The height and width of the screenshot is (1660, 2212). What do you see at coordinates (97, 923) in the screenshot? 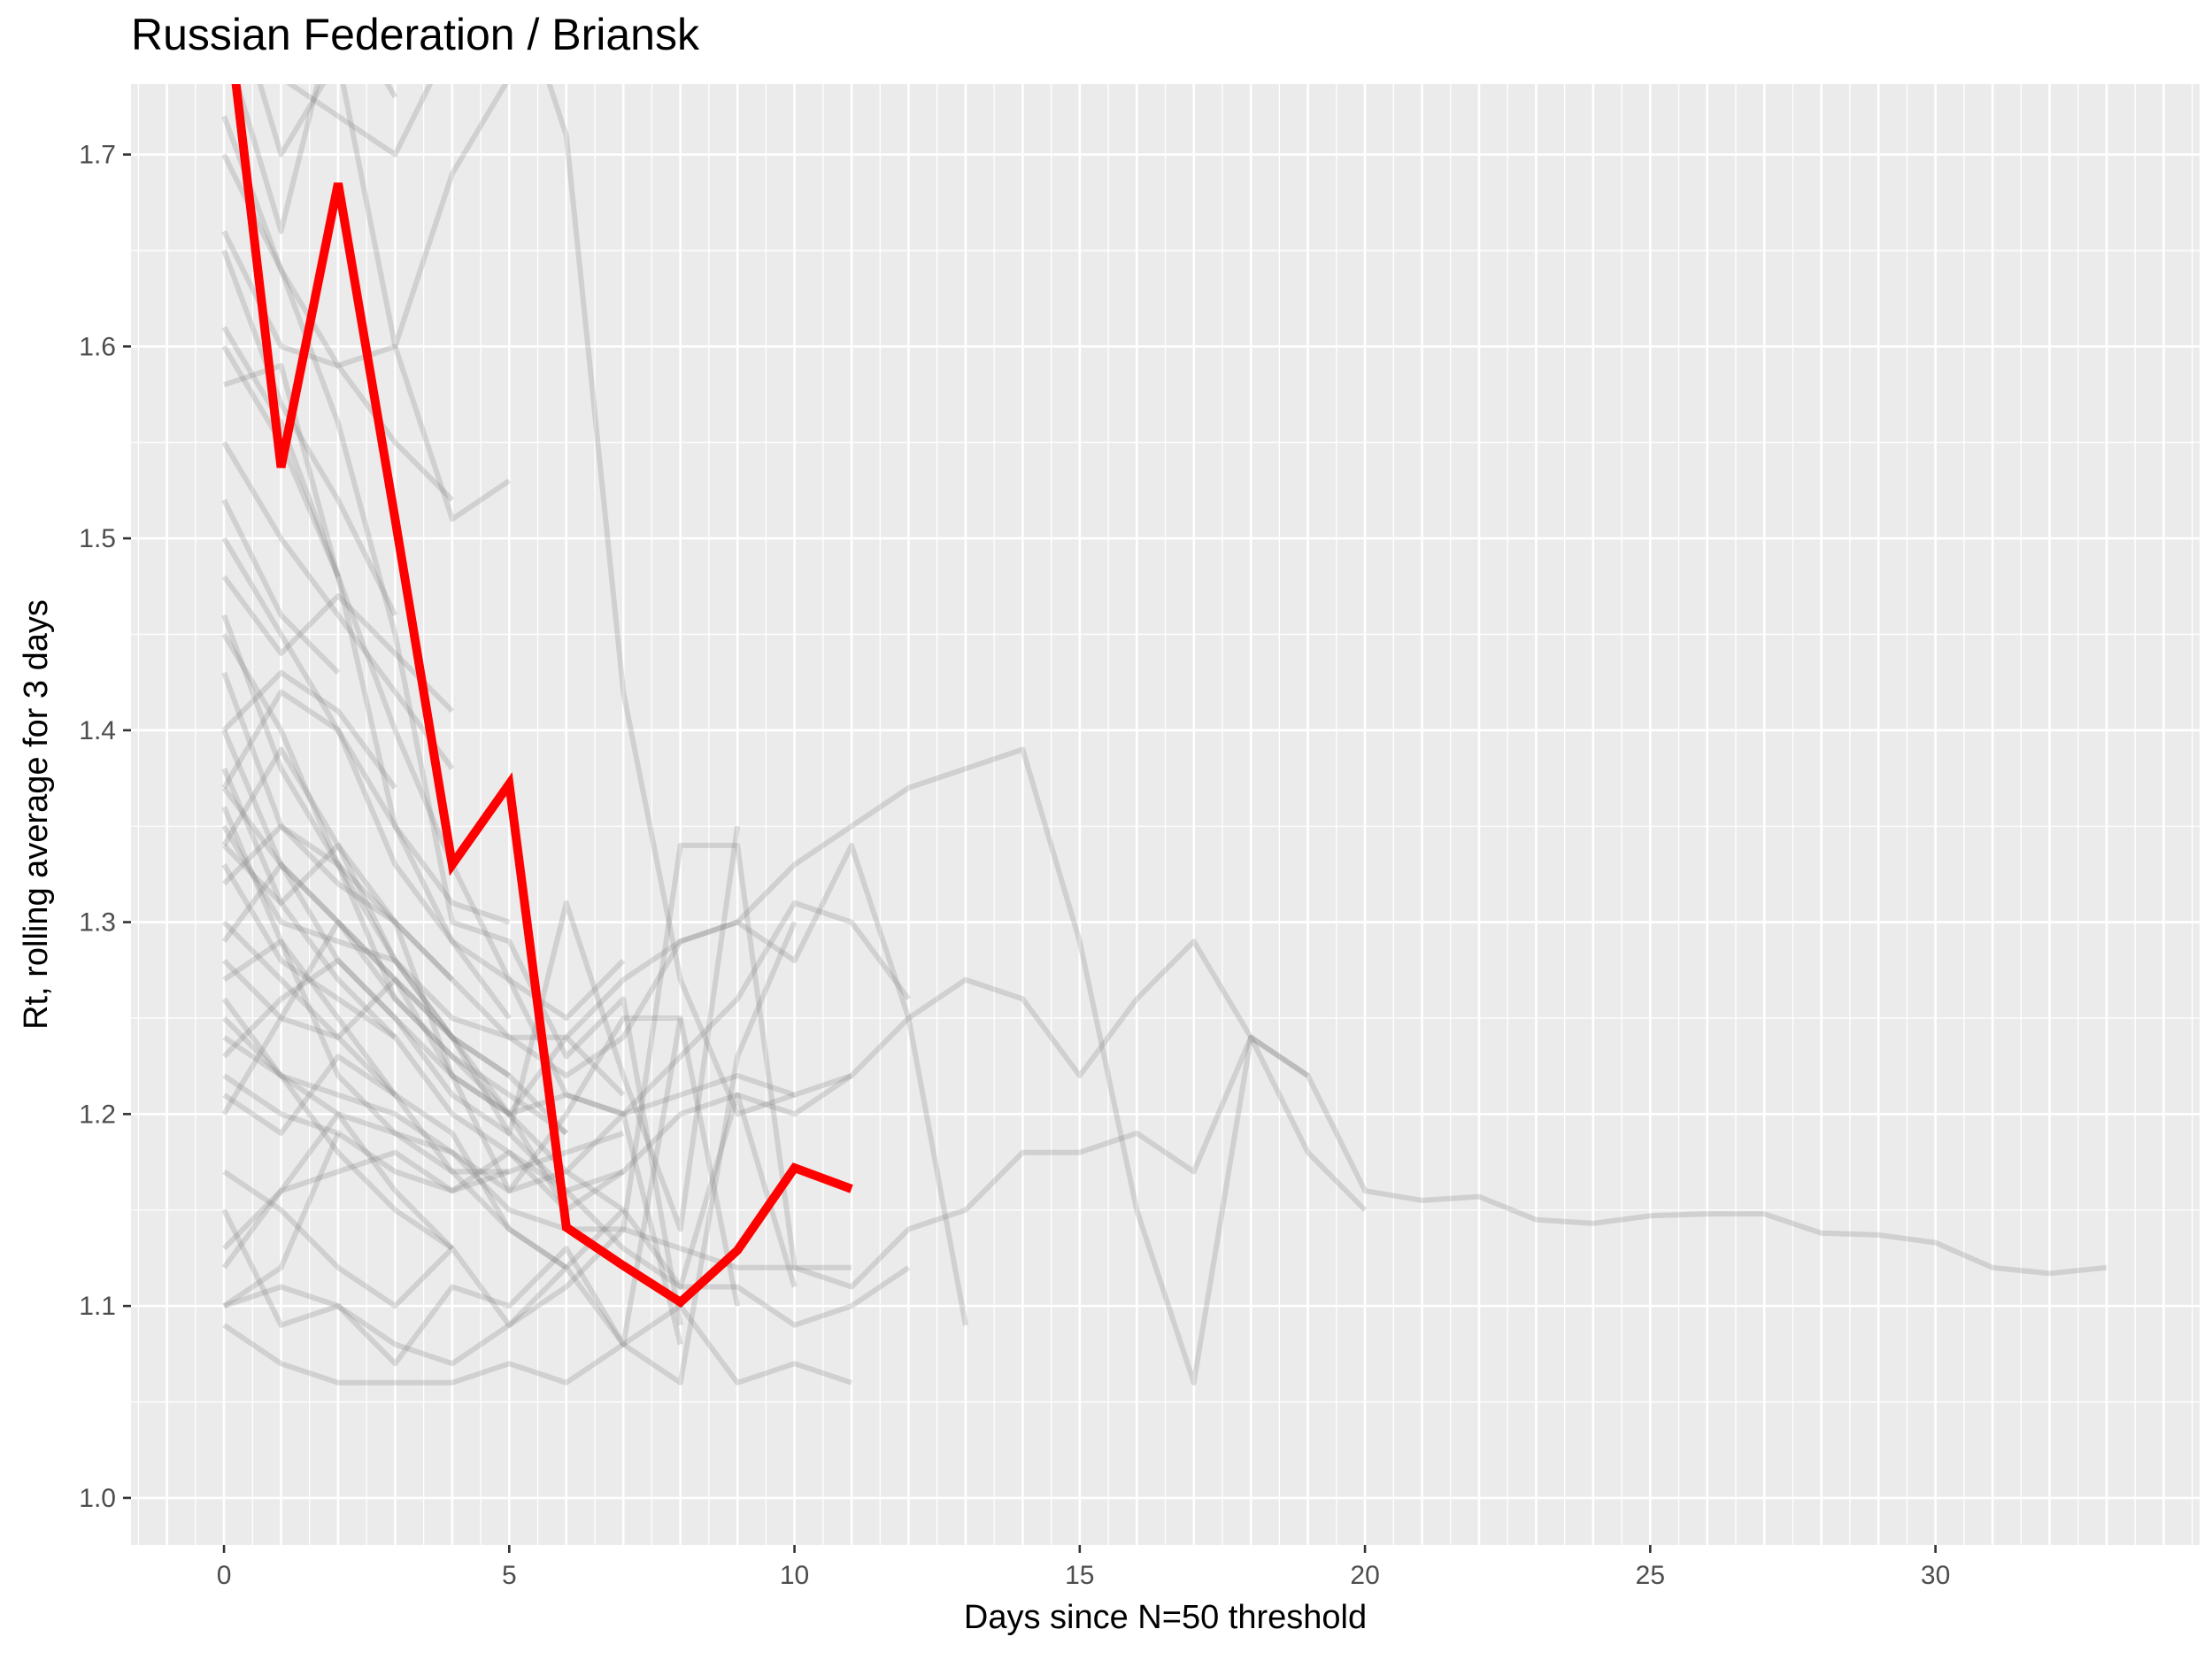
I see `y-tick-label: 1.3` at bounding box center [97, 923].